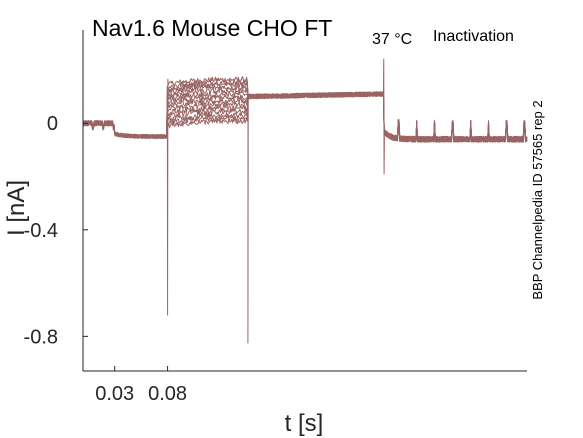 Image resolution: width=583 pixels, height=438 pixels. I want to click on y-axis-ticks: 0 -0.4 -0.8, so click(56, 230).